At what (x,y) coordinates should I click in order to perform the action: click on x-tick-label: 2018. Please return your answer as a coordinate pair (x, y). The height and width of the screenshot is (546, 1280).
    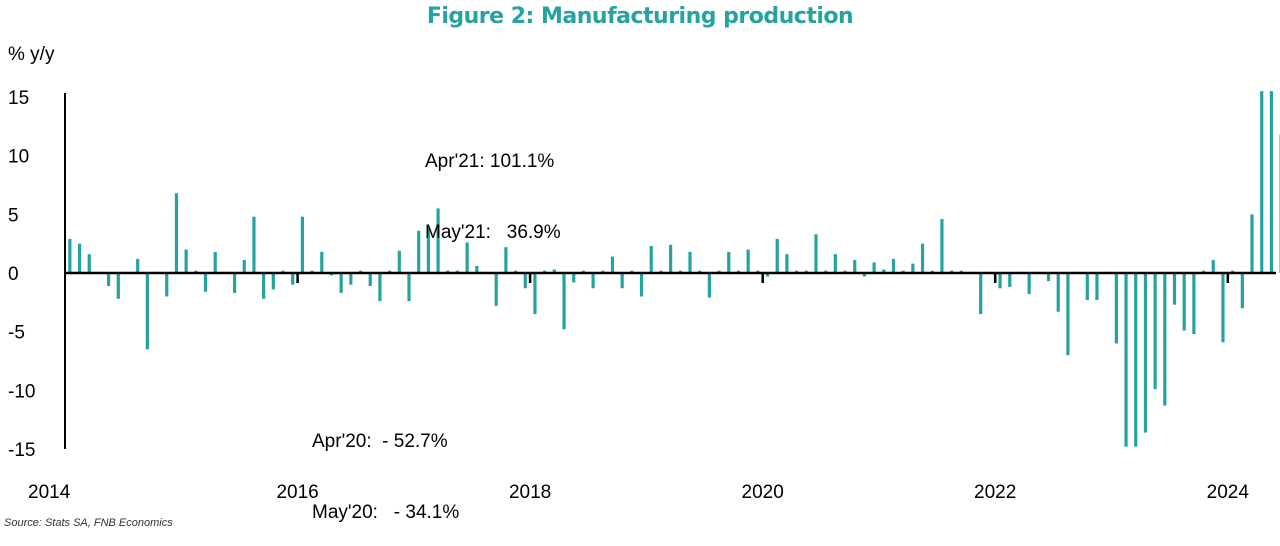
    Looking at the image, I should click on (530, 492).